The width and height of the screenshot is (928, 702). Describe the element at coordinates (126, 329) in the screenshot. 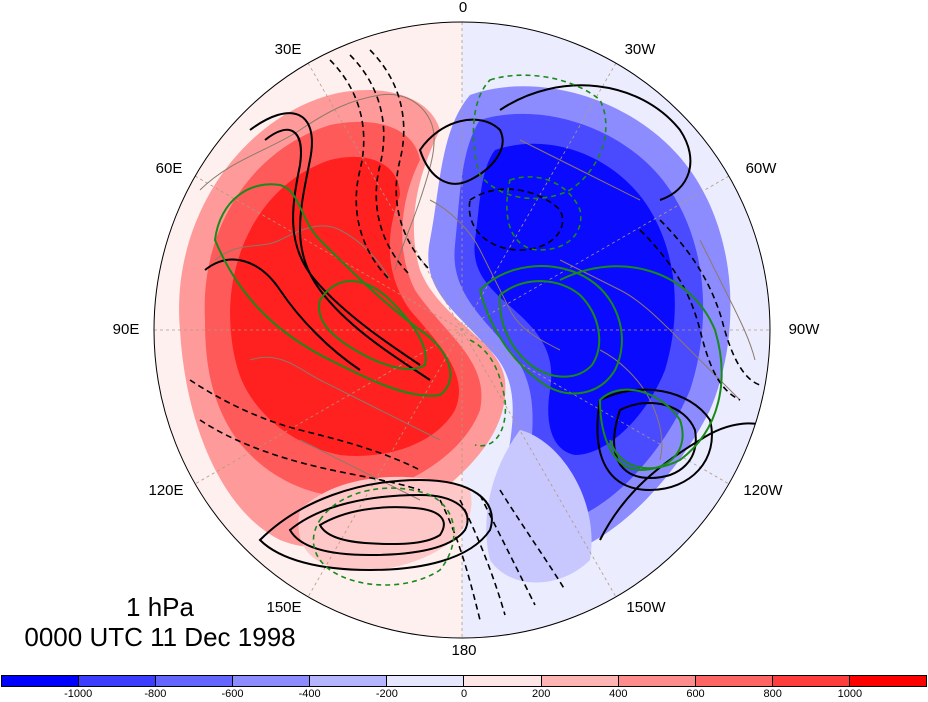

I see `lon-label-90e: 90E` at that location.